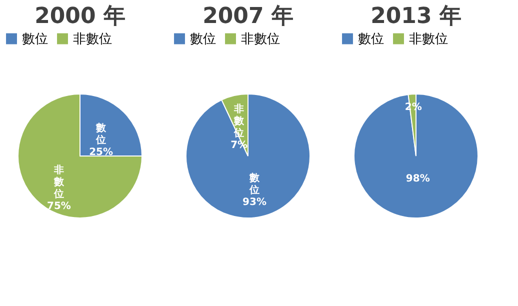 The height and width of the screenshot is (306, 518). Describe the element at coordinates (101, 140) in the screenshot. I see `data-label: 數位25%` at that location.